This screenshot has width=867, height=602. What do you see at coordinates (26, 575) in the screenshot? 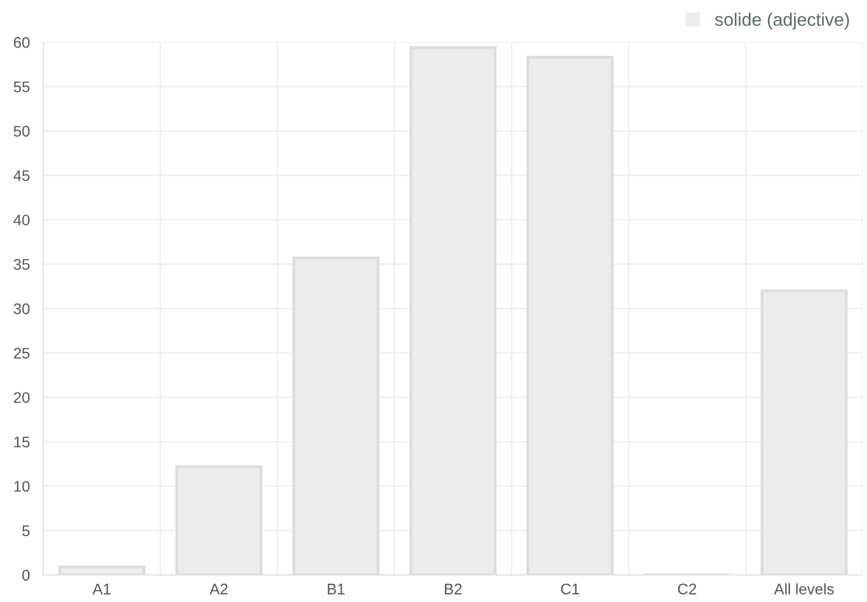
I see `y-tick-label: 0` at bounding box center [26, 575].